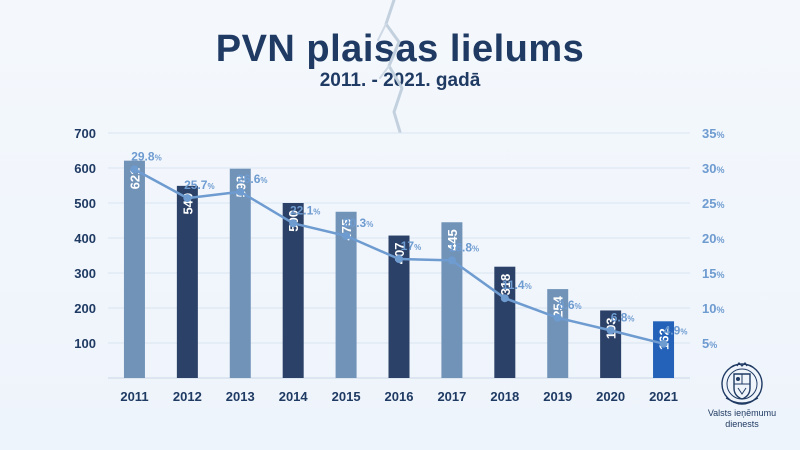  I want to click on y-right-tick-label: 25%, so click(713, 203).